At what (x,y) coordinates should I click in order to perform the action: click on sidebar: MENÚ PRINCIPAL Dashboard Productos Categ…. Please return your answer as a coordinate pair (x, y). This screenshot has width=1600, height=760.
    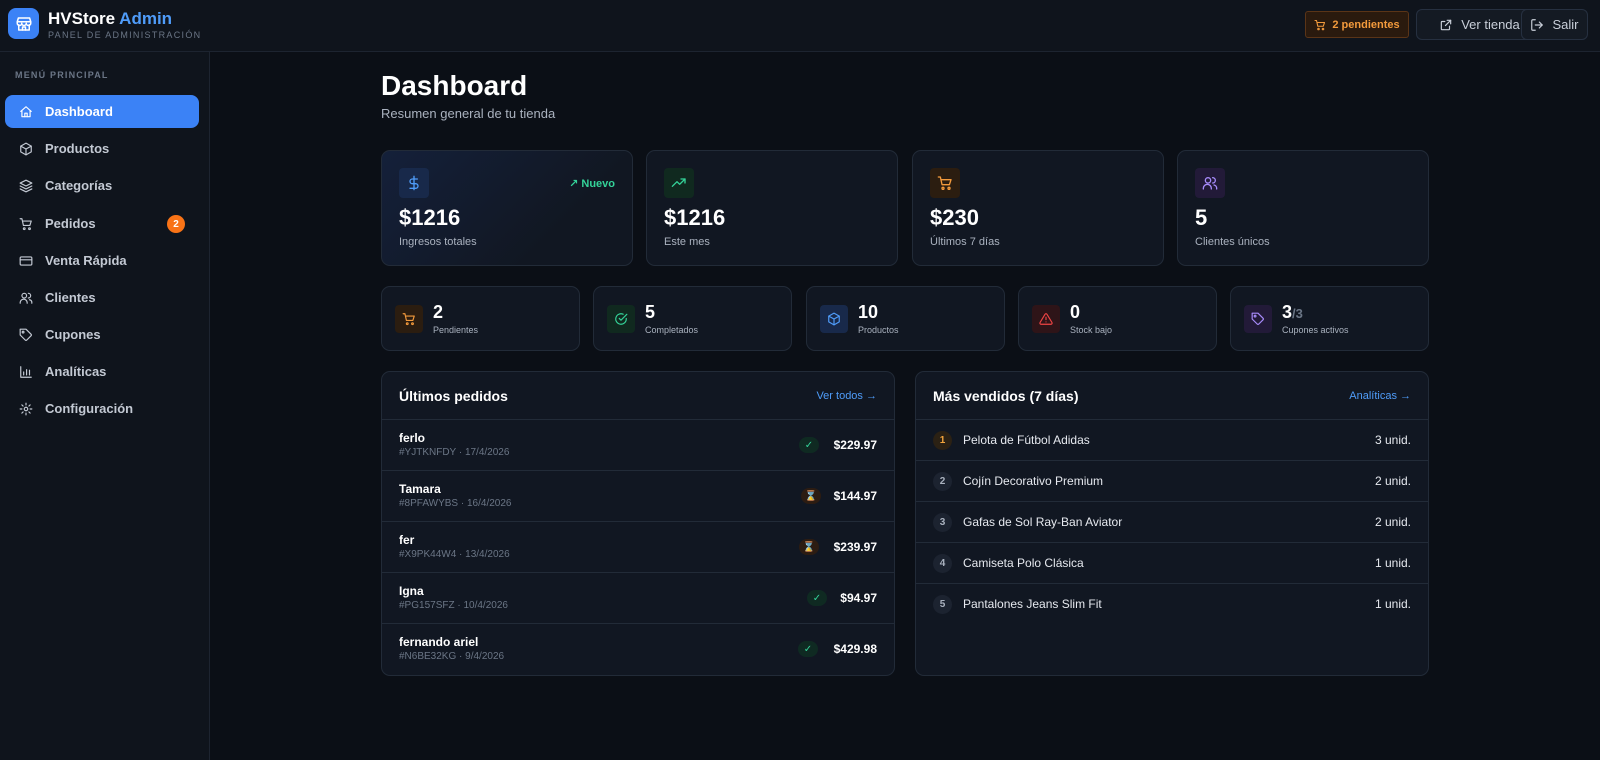
    Looking at the image, I should click on (105, 406).